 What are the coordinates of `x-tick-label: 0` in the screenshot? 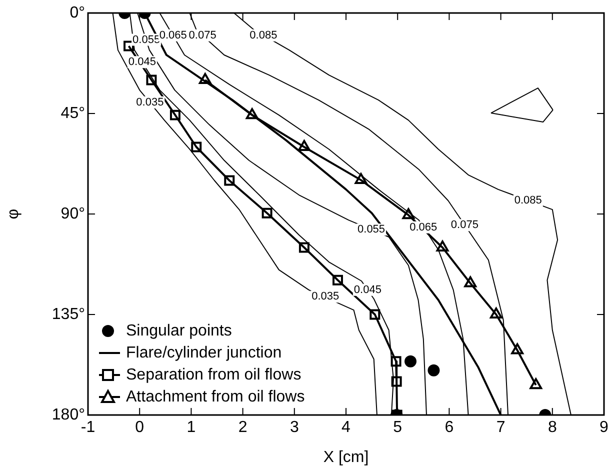 It's located at (139, 427).